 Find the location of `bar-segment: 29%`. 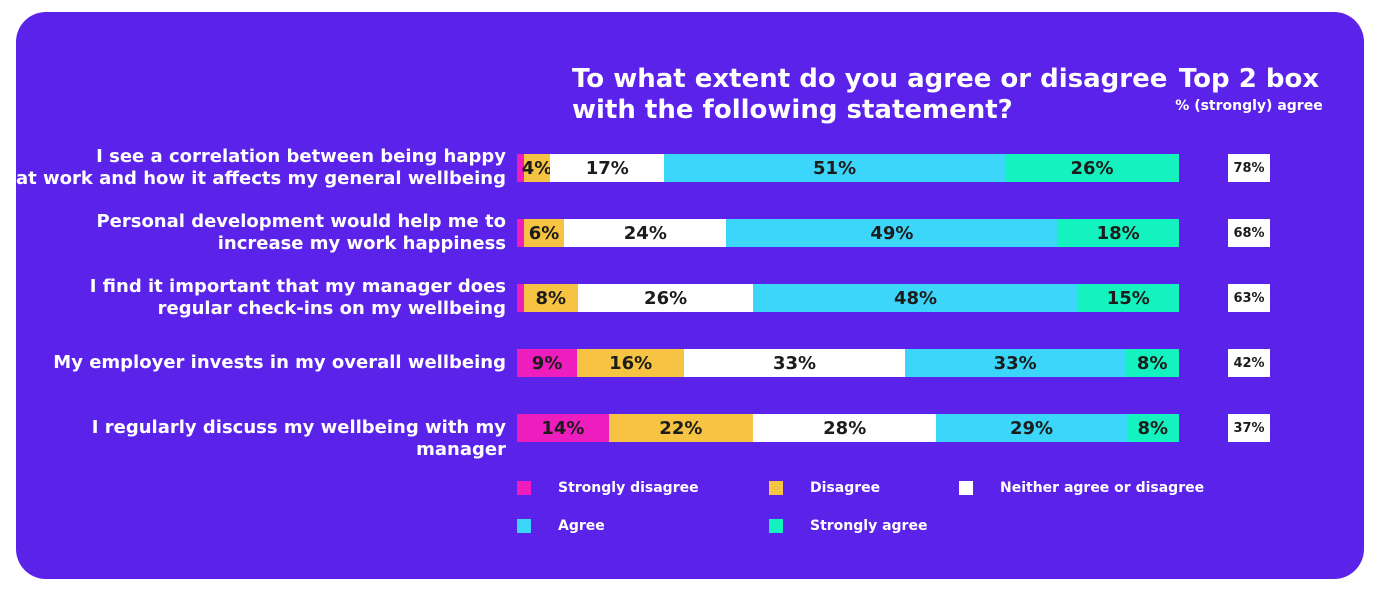

bar-segment: 29% is located at coordinates (1031, 428).